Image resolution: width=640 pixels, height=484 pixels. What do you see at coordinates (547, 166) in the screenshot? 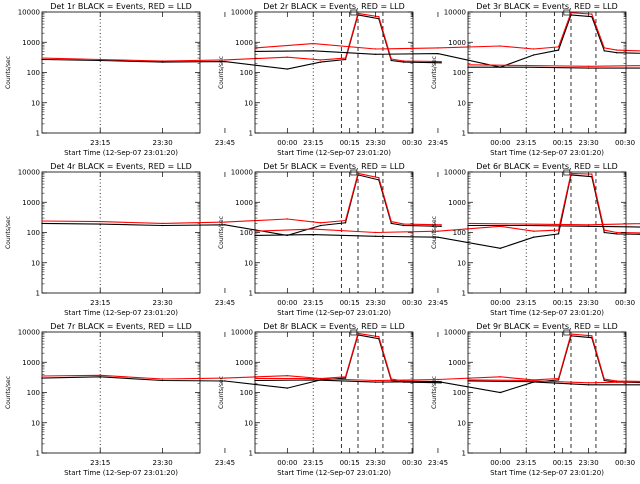
I see `panel-title: Det 6r BLACK = Events, RED = LLD` at bounding box center [547, 166].